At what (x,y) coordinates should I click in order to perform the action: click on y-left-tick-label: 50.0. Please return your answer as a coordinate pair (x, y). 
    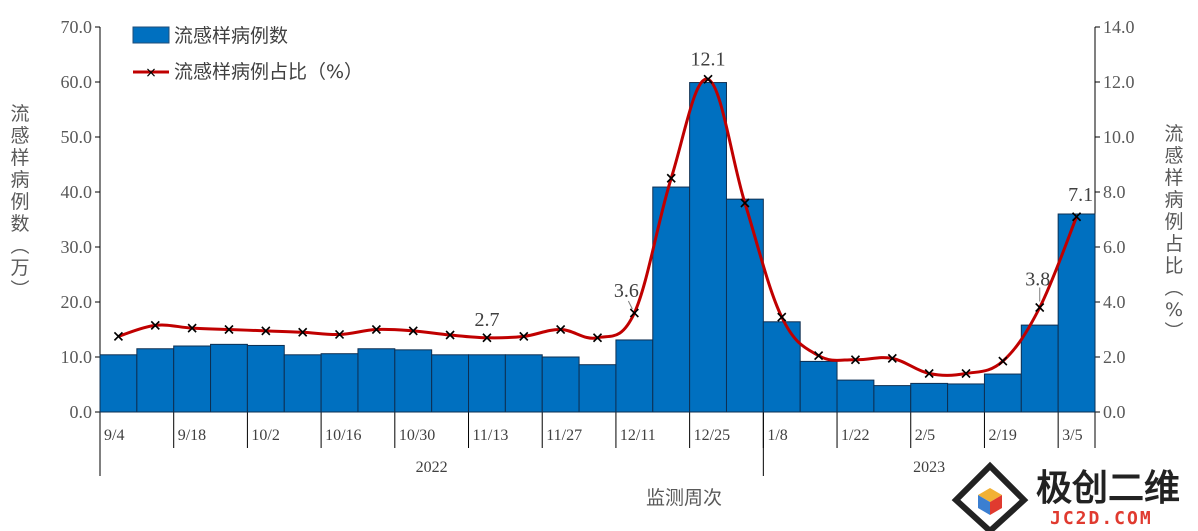
    Looking at the image, I should click on (77, 137).